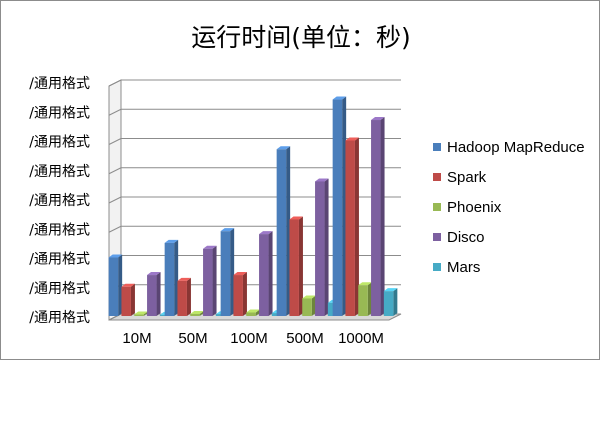 The width and height of the screenshot is (600, 438). What do you see at coordinates (171, 277) in the screenshot?
I see `bar-hadoop-mapreduce-50M` at bounding box center [171, 277].